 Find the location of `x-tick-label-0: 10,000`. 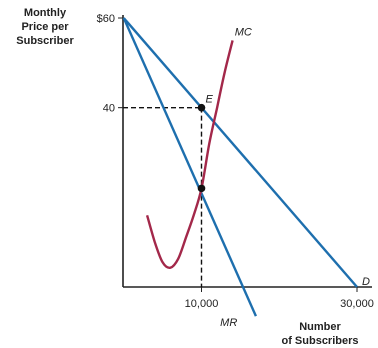

x-tick-label-0: 10,000 is located at coordinates (202, 304).